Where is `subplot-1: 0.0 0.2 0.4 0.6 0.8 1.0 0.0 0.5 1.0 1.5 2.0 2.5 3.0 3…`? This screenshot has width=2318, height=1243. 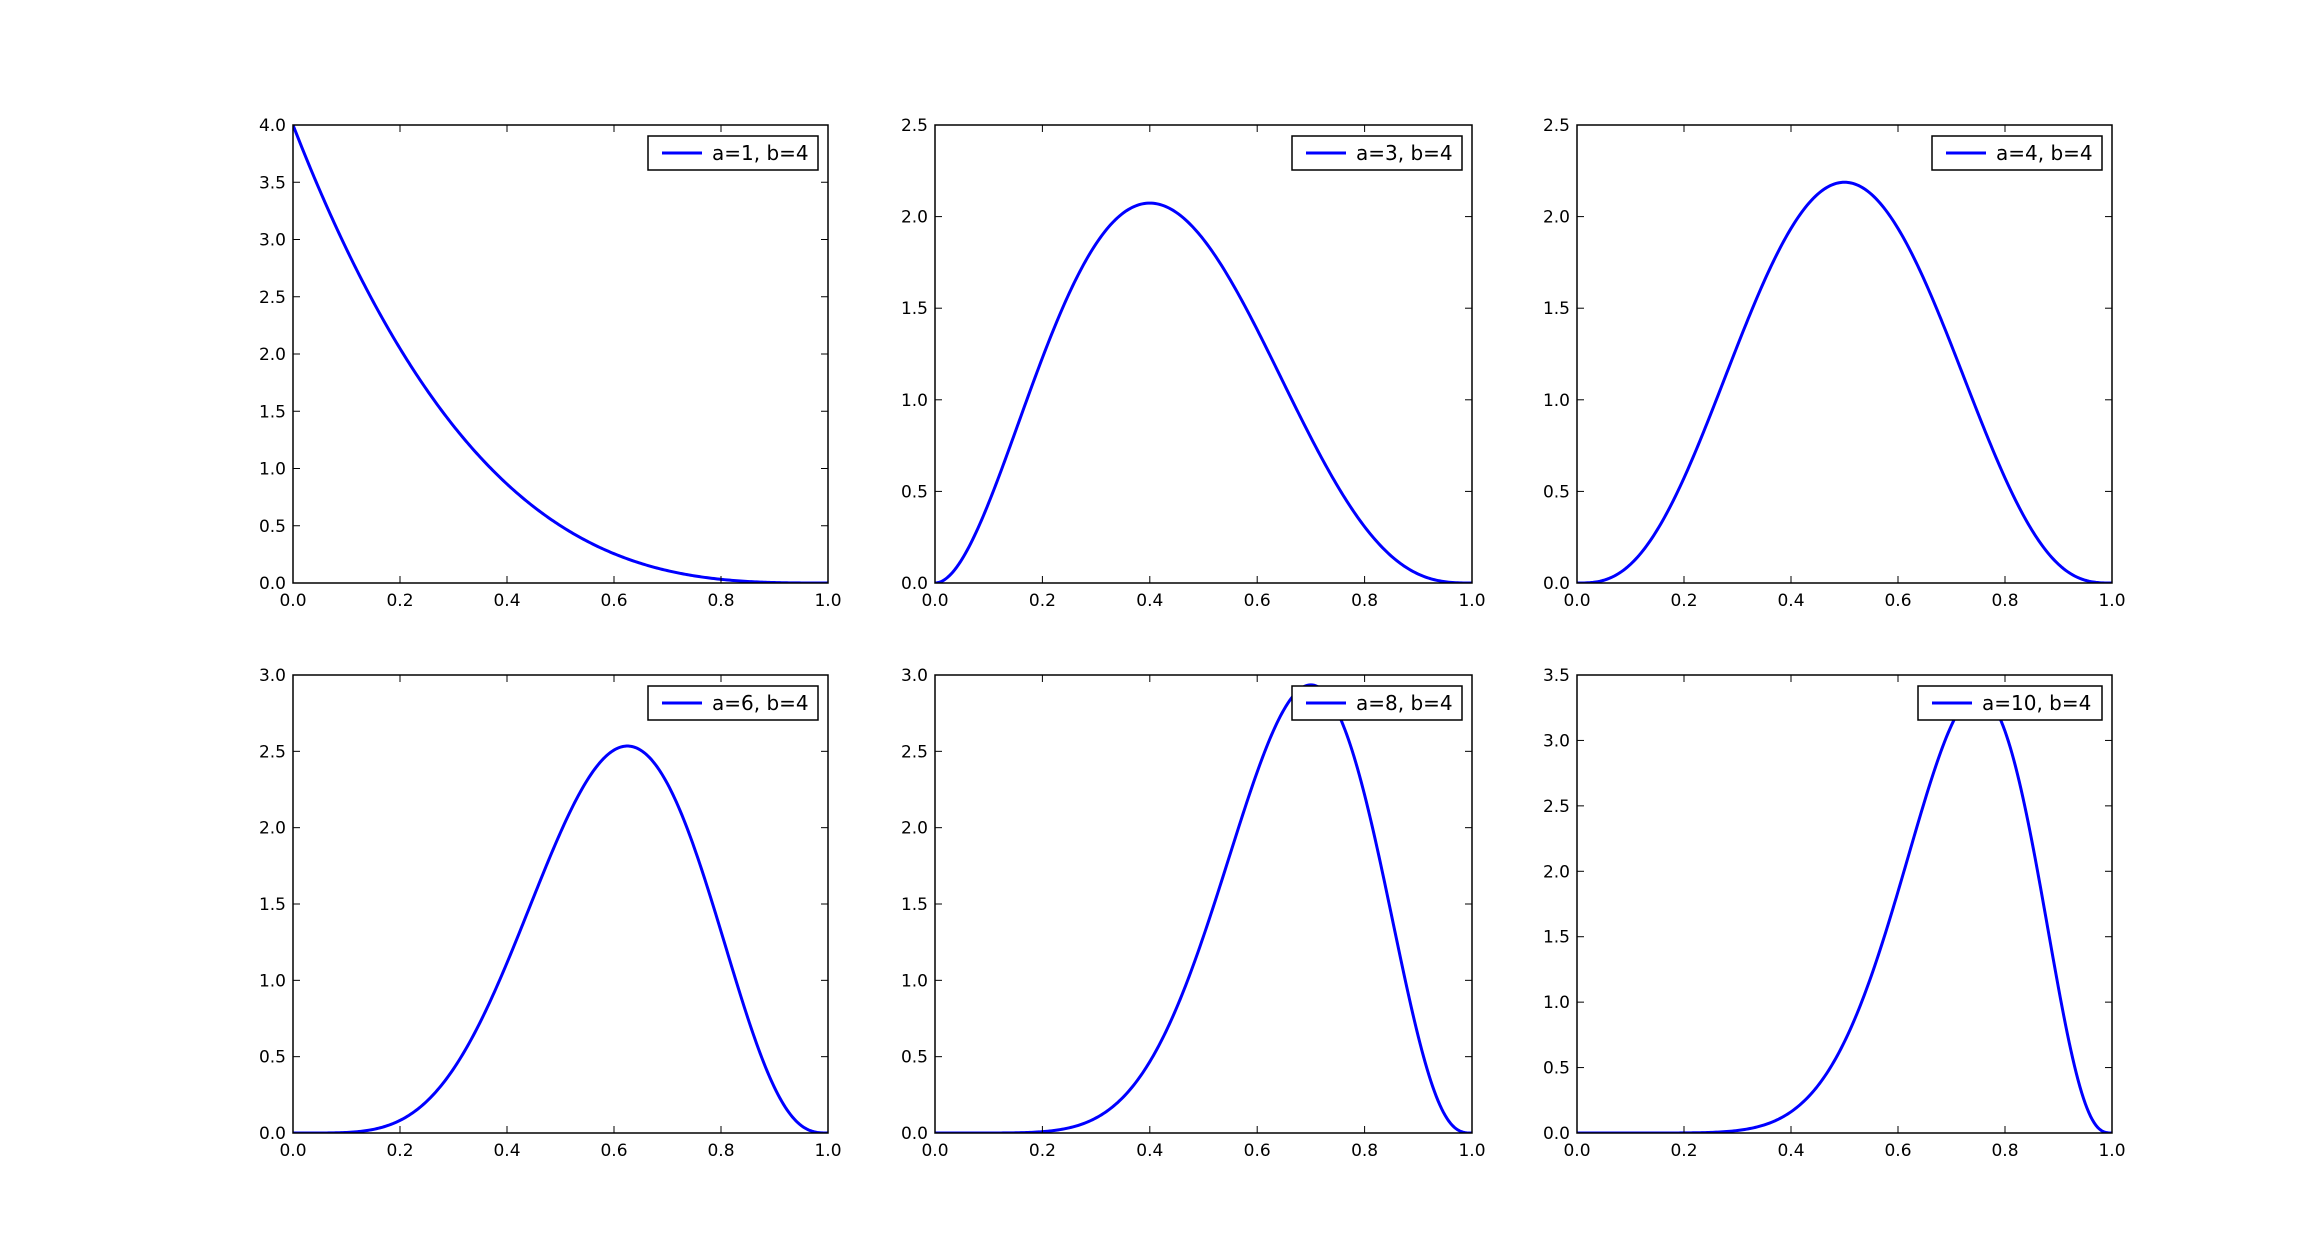 subplot-1: 0.0 0.2 0.4 0.6 0.8 1.0 0.0 0.5 1.0 1.5 2.0 2.5 3.0 3… is located at coordinates (550, 363).